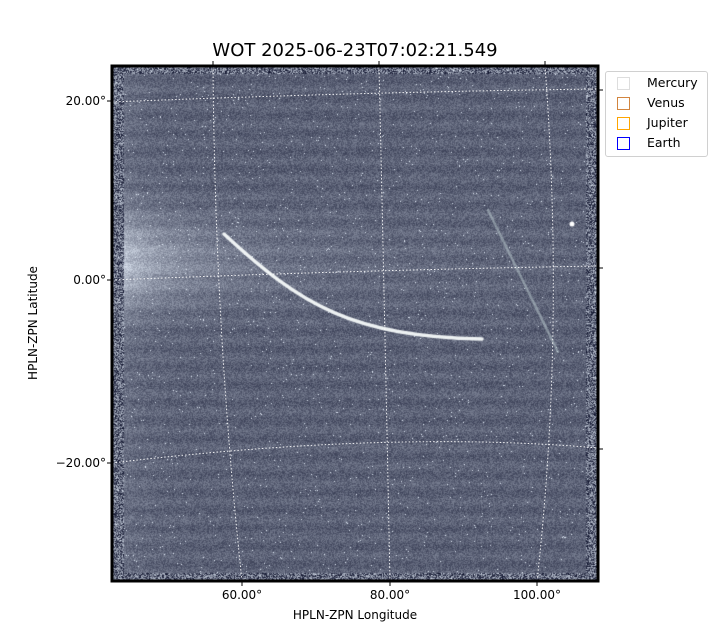 The width and height of the screenshot is (720, 640). I want to click on legend-label: Earth, so click(664, 142).